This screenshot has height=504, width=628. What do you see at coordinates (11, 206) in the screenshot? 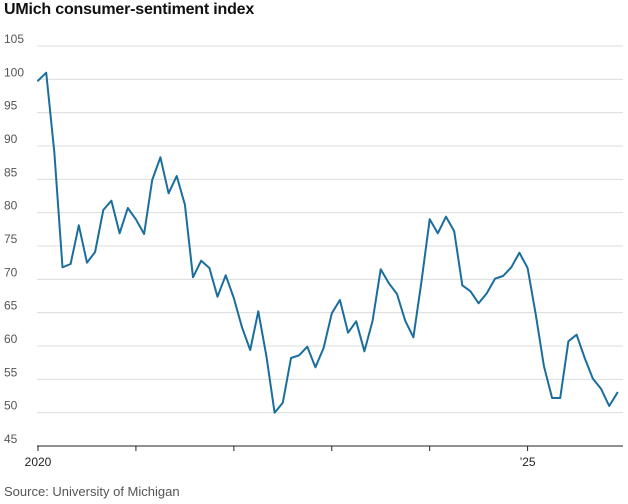
I see `y-tick-label-80: 80` at bounding box center [11, 206].